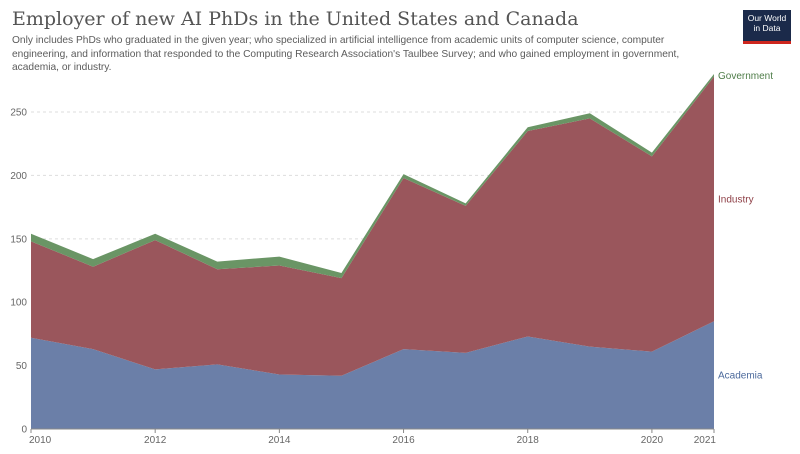 This screenshot has height=454, width=800. What do you see at coordinates (736, 199) in the screenshot?
I see `series-label-industry: Industry` at bounding box center [736, 199].